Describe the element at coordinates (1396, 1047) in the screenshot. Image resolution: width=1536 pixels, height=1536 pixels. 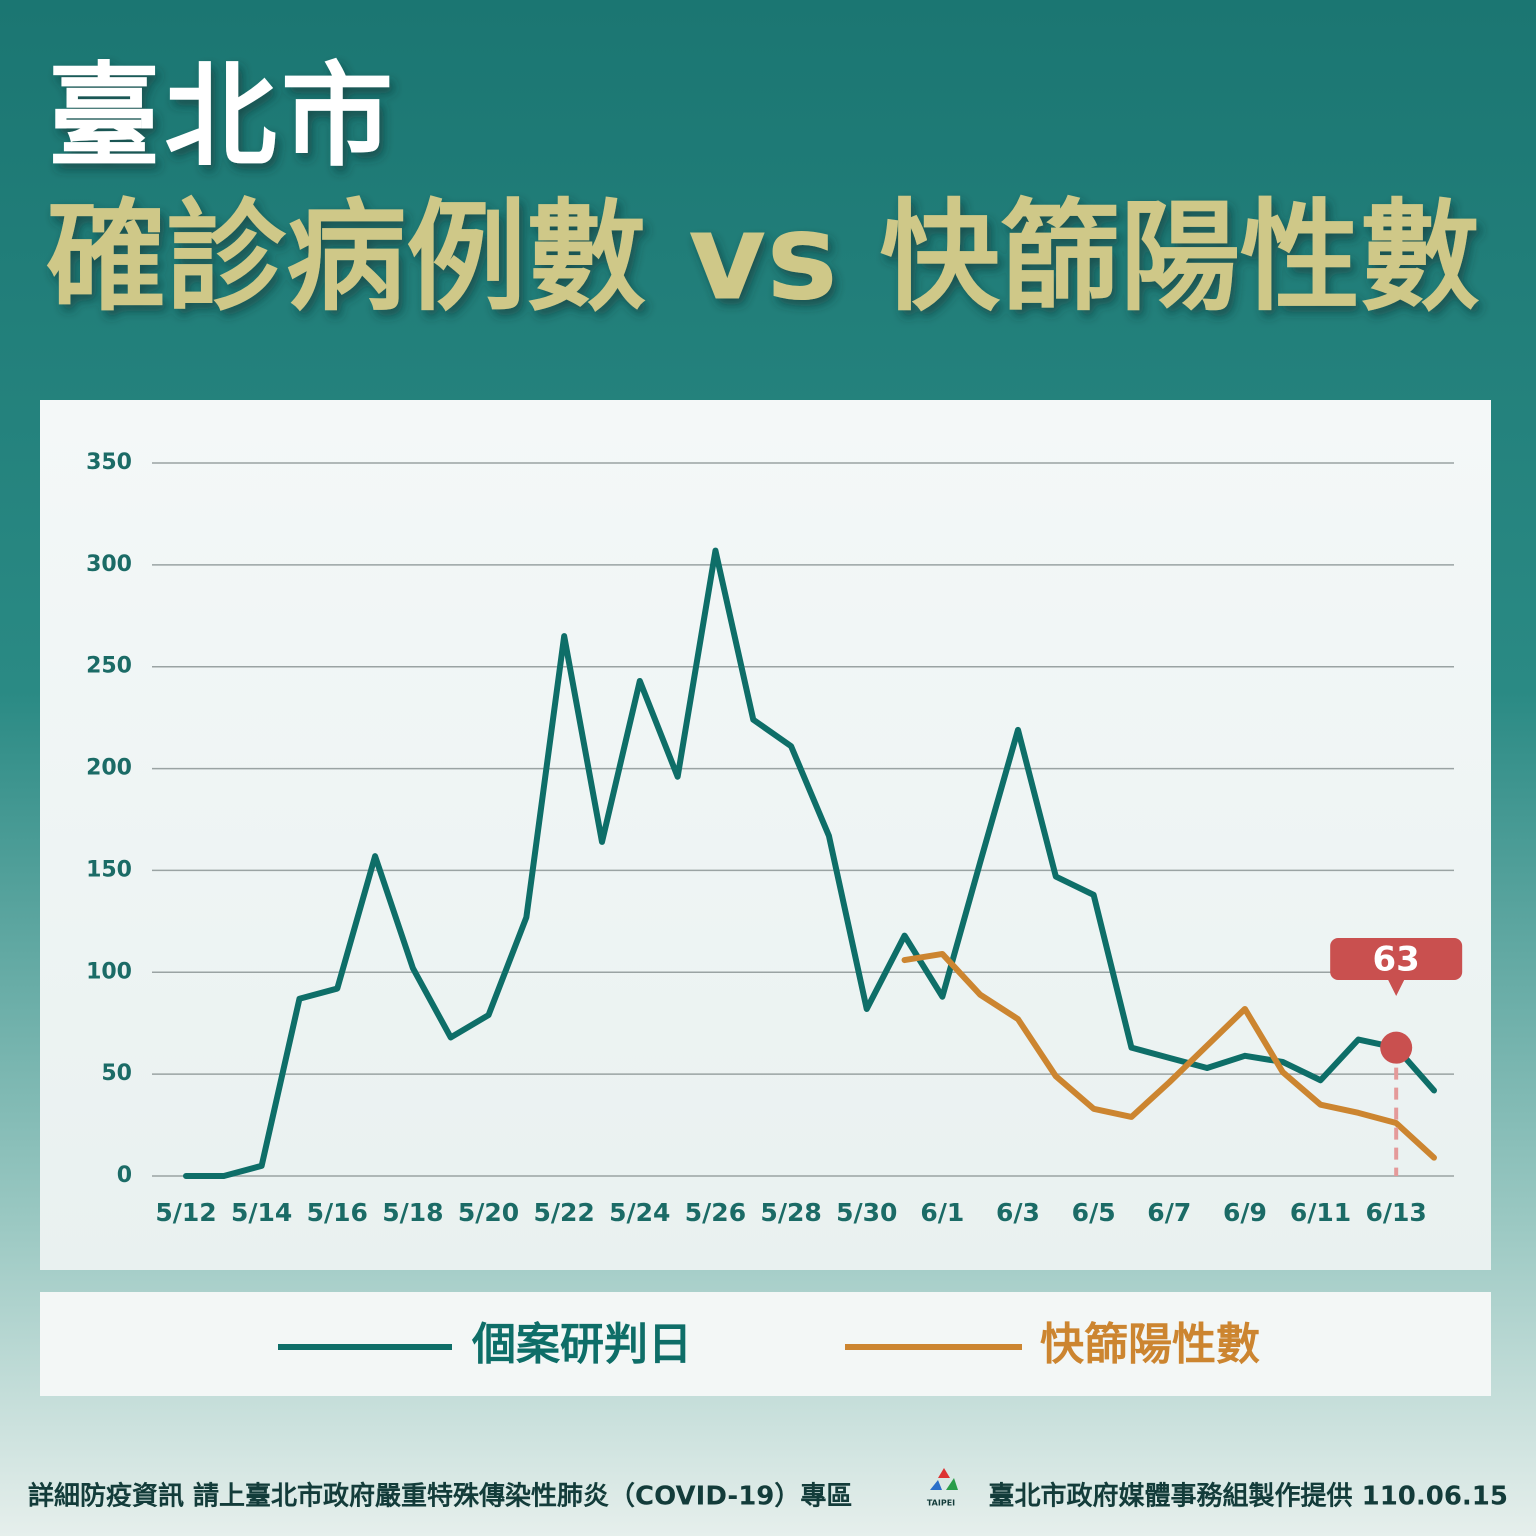
I see `highlight-point` at that location.